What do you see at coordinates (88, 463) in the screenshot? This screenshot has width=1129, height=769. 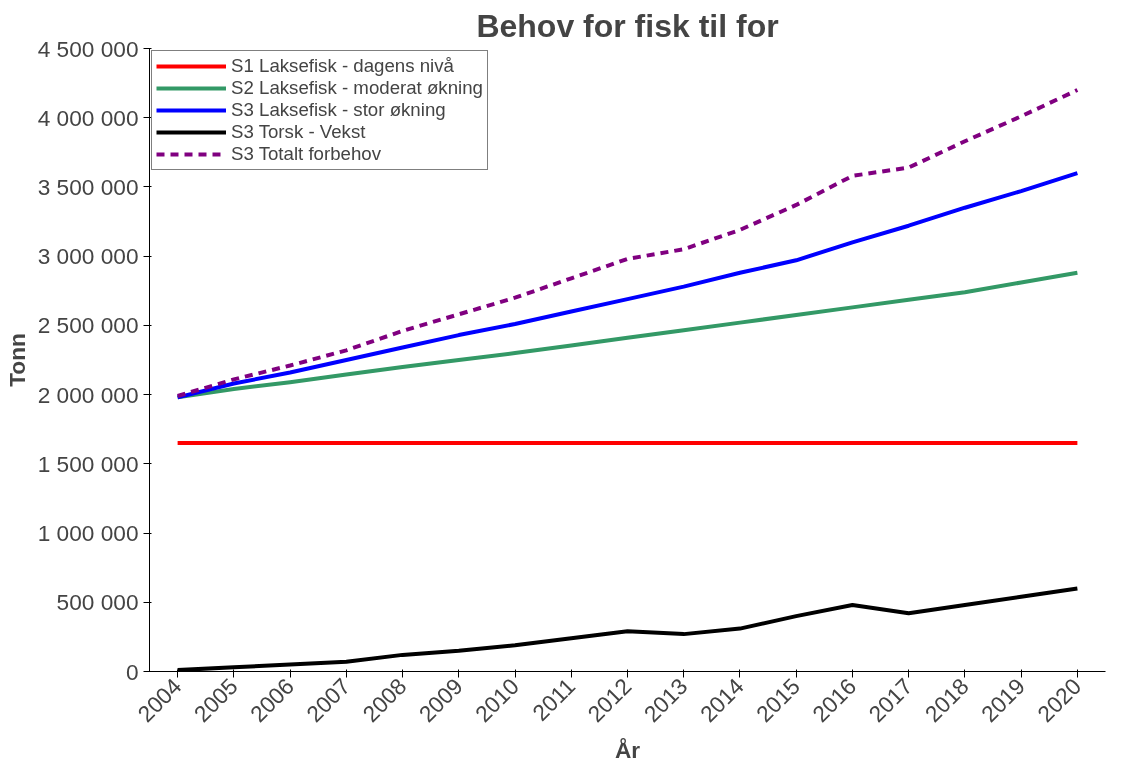 I see `y-tick-label: 1 500 000` at bounding box center [88, 463].